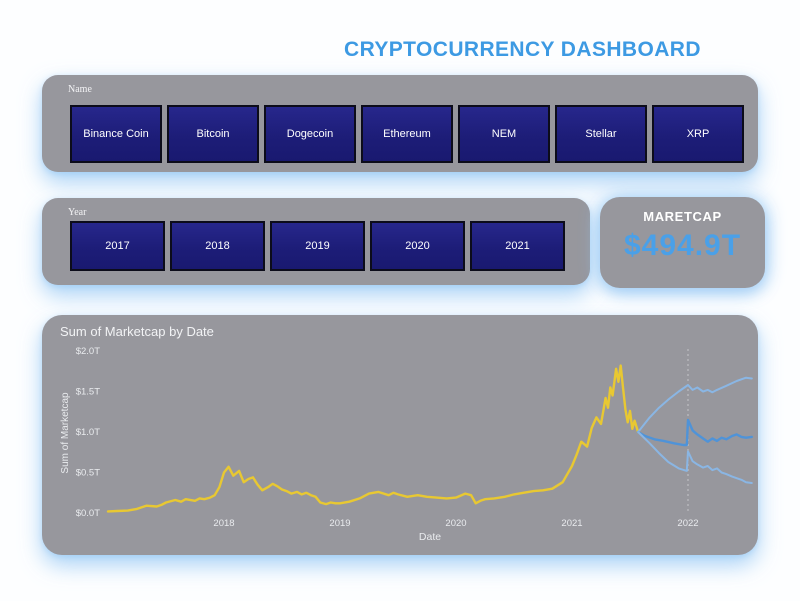 Image resolution: width=800 pixels, height=601 pixels. What do you see at coordinates (137, 331) in the screenshot?
I see `chart-title: Sum of Marketcap by Date` at bounding box center [137, 331].